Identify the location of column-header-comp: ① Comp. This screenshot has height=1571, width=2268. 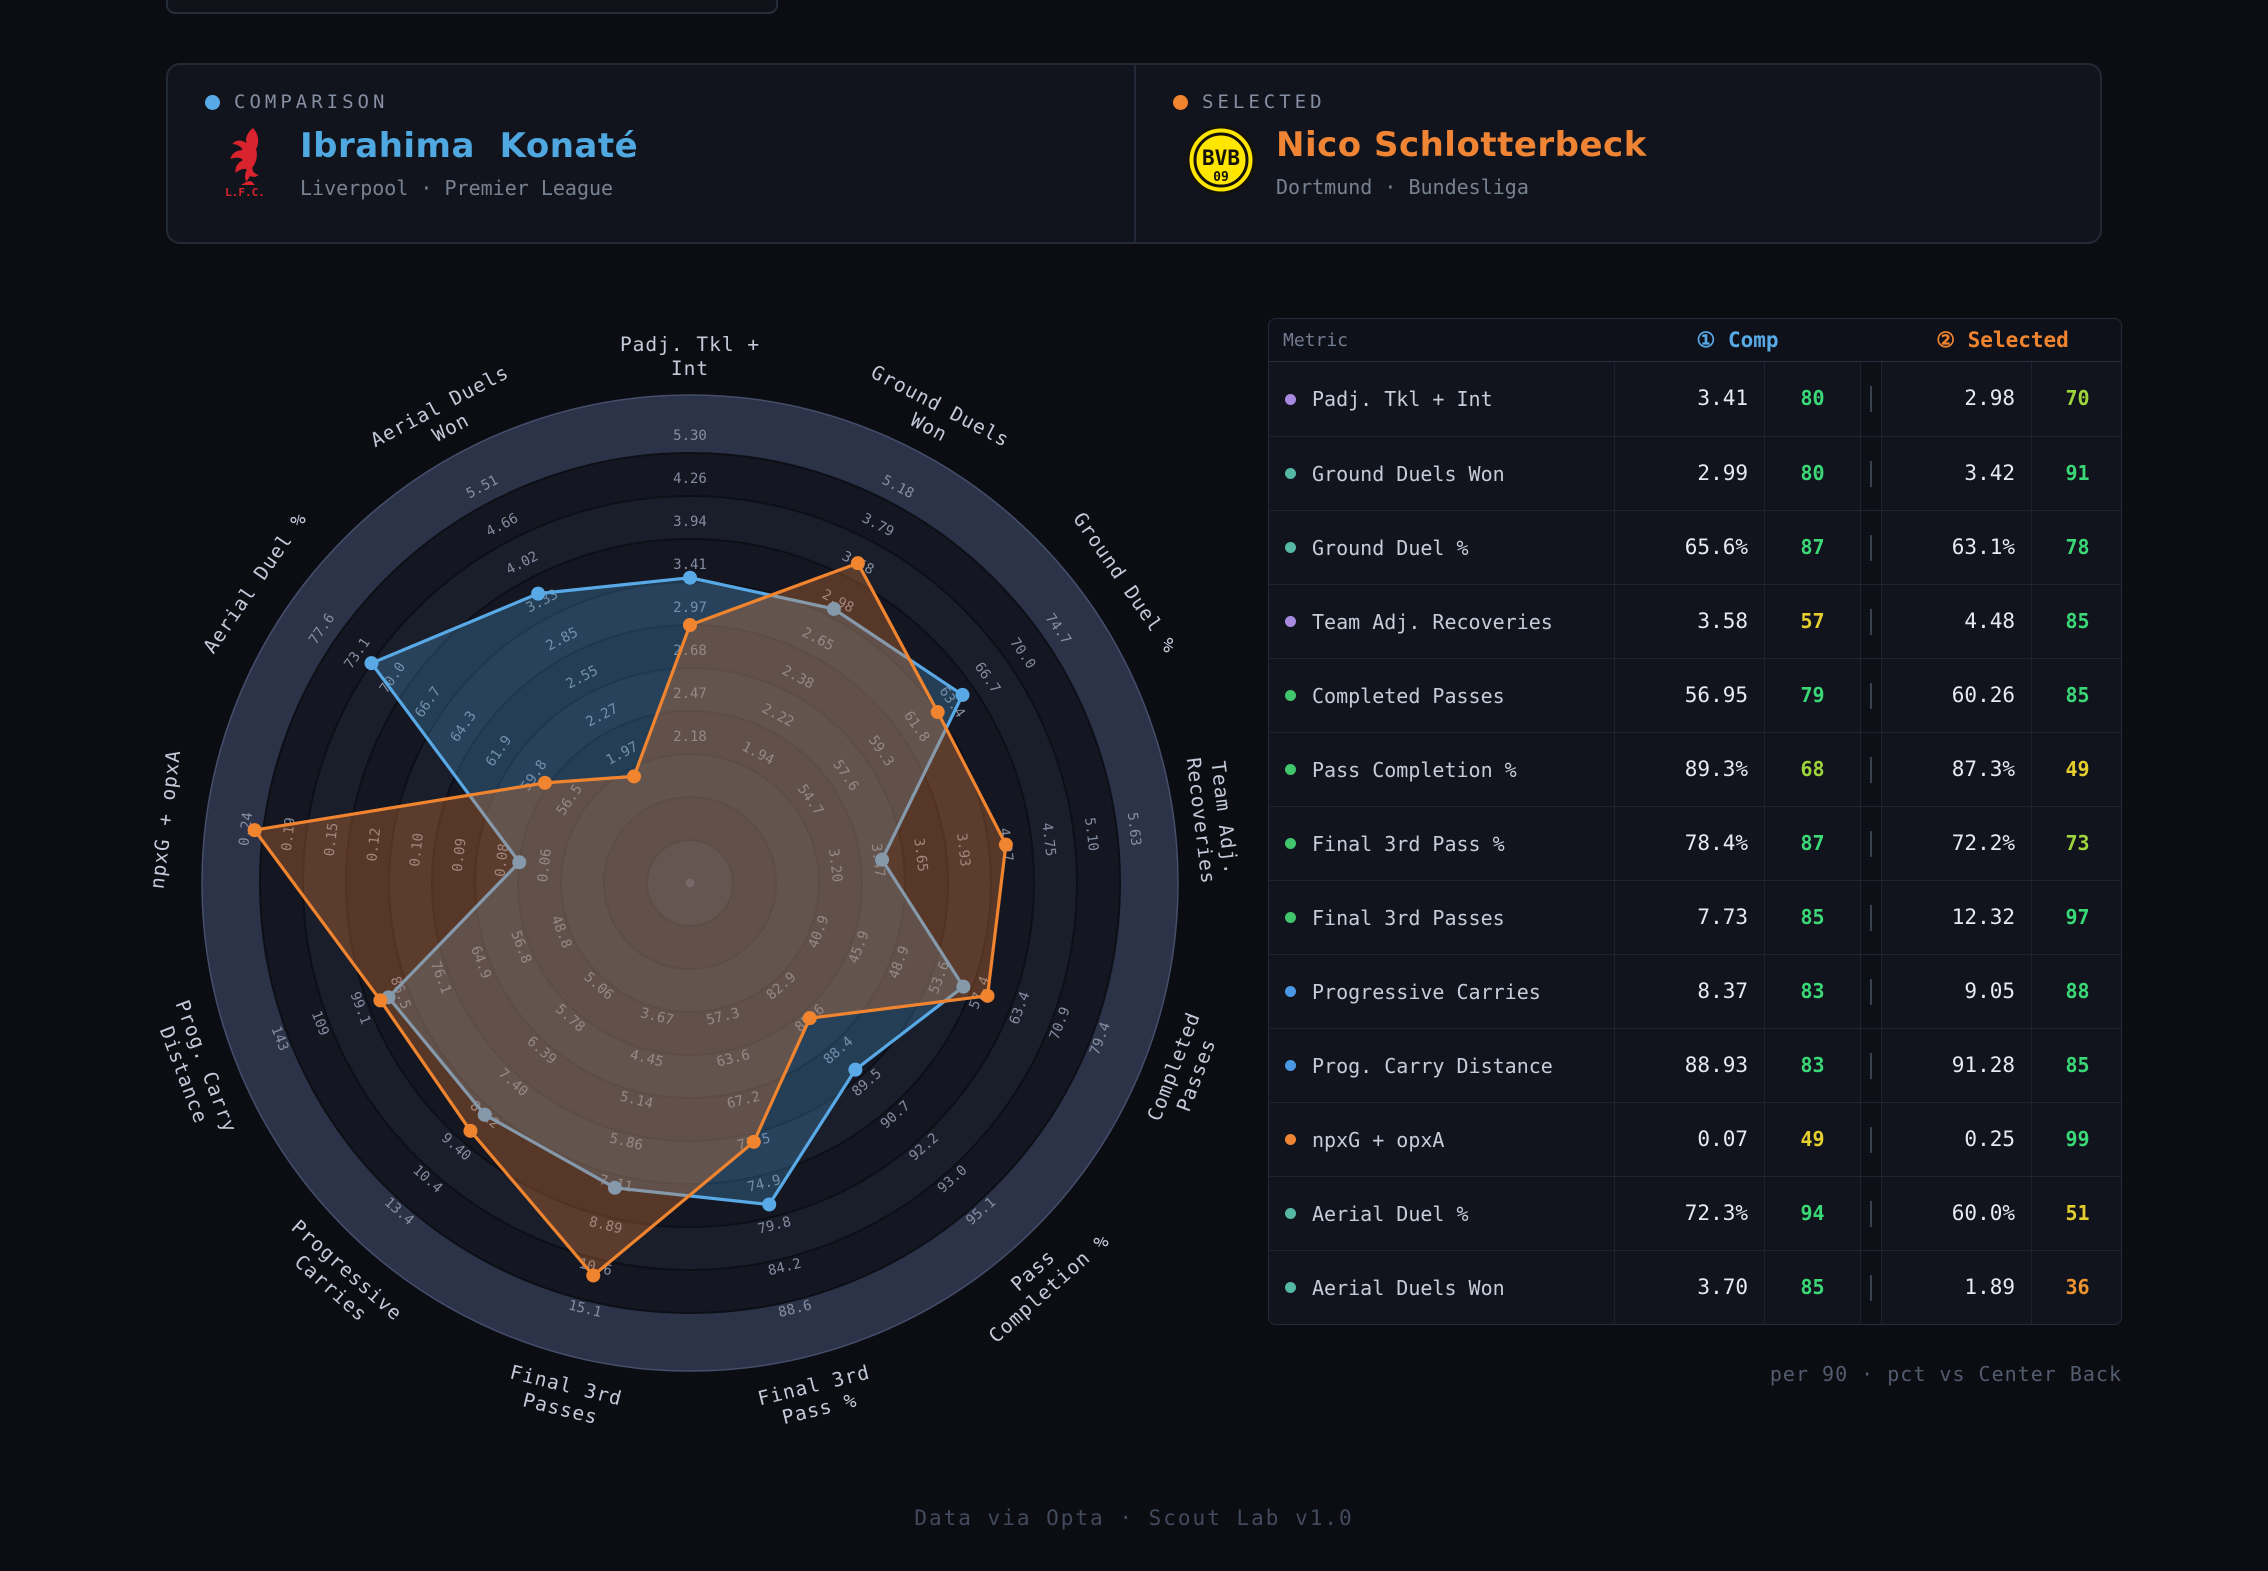
(1737, 340).